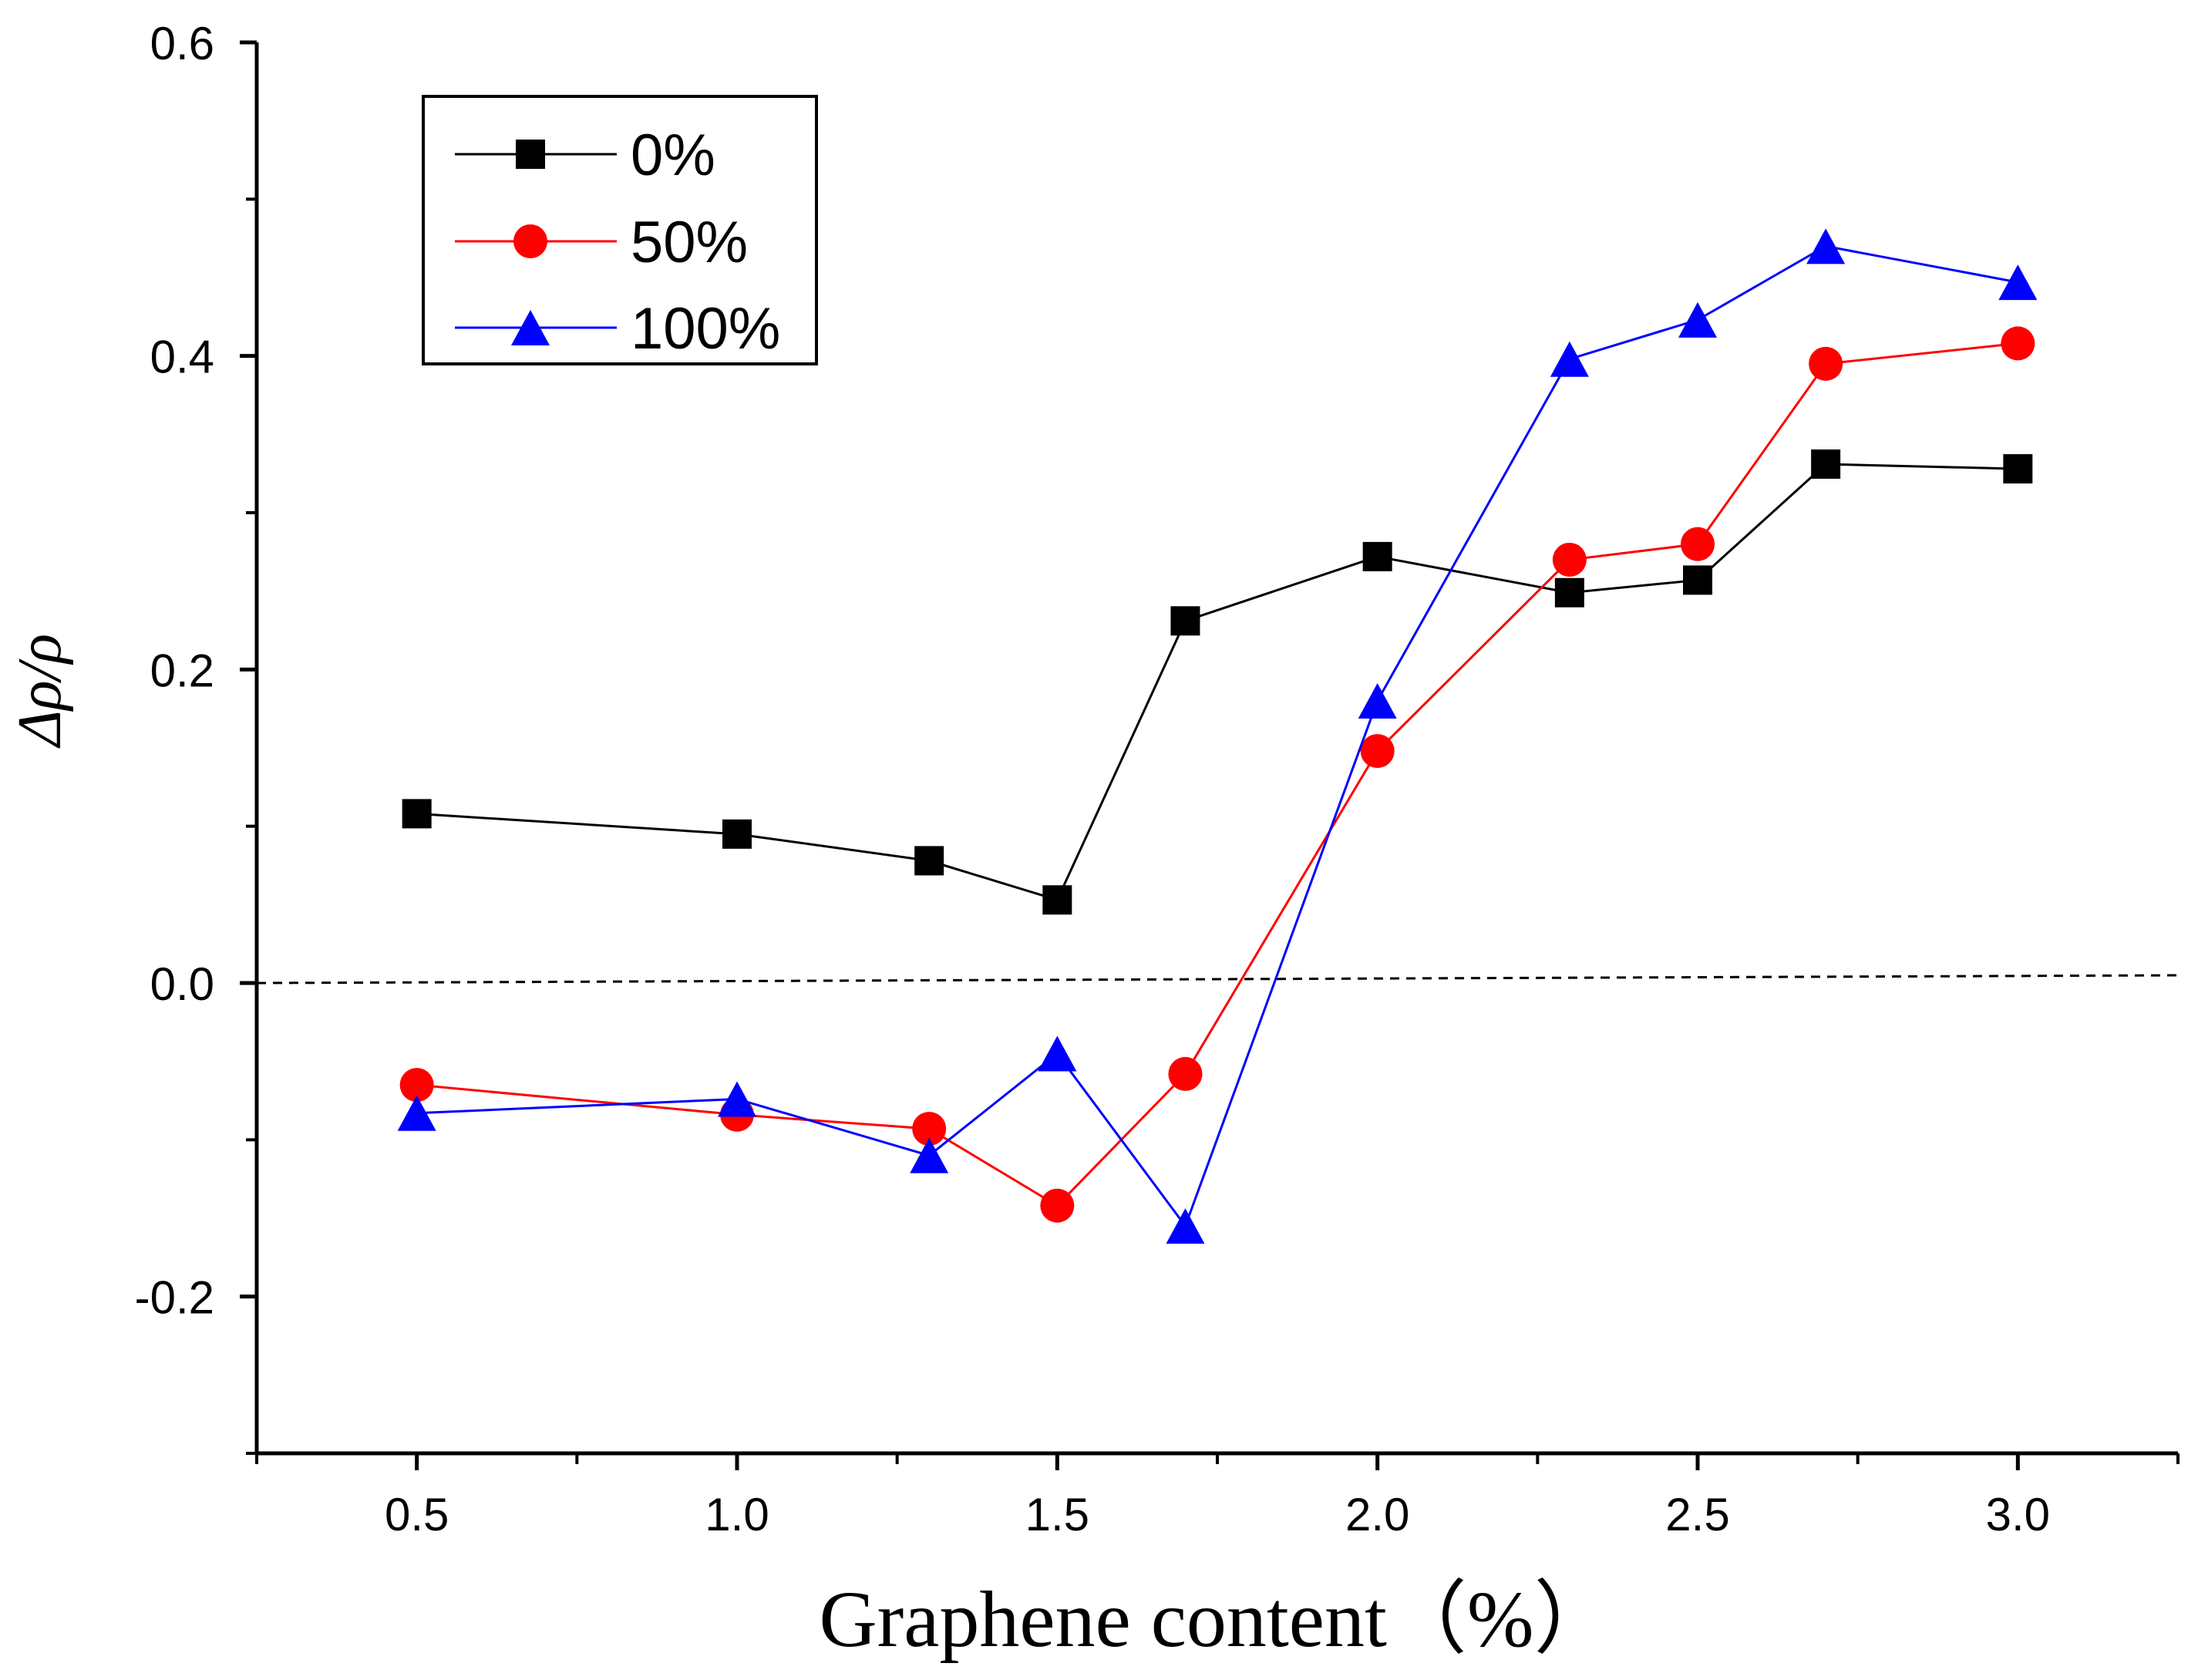  Describe the element at coordinates (617, 329) in the screenshot. I see `legend-item: 100%` at that location.